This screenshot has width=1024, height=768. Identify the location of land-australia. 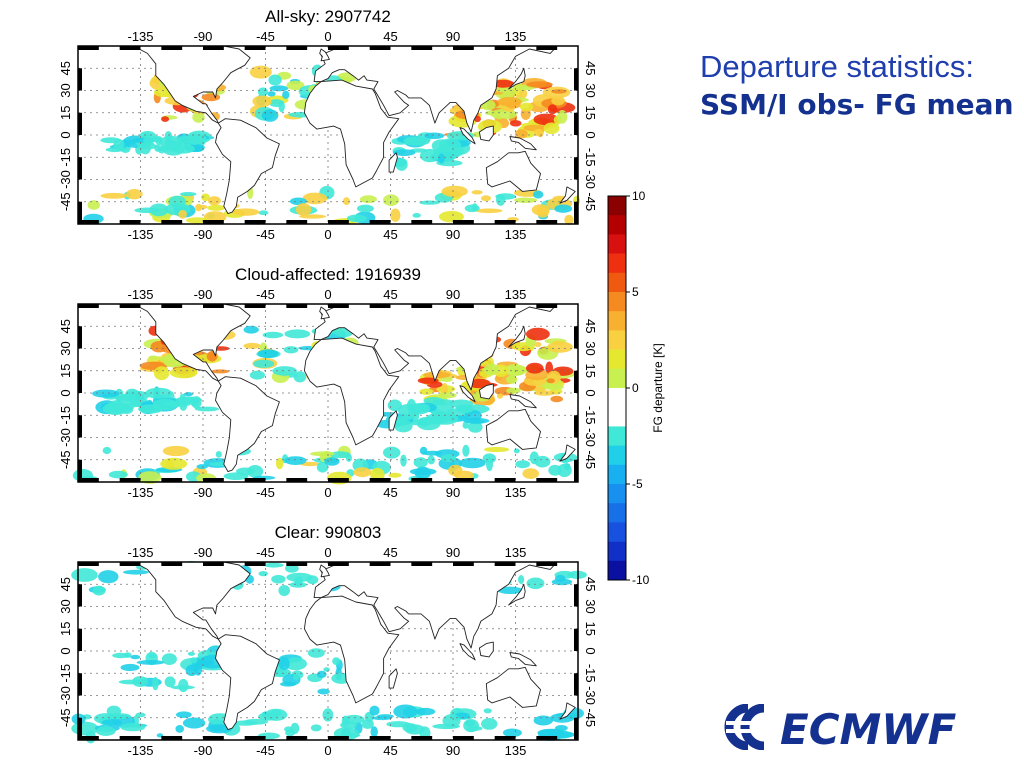
(513, 687).